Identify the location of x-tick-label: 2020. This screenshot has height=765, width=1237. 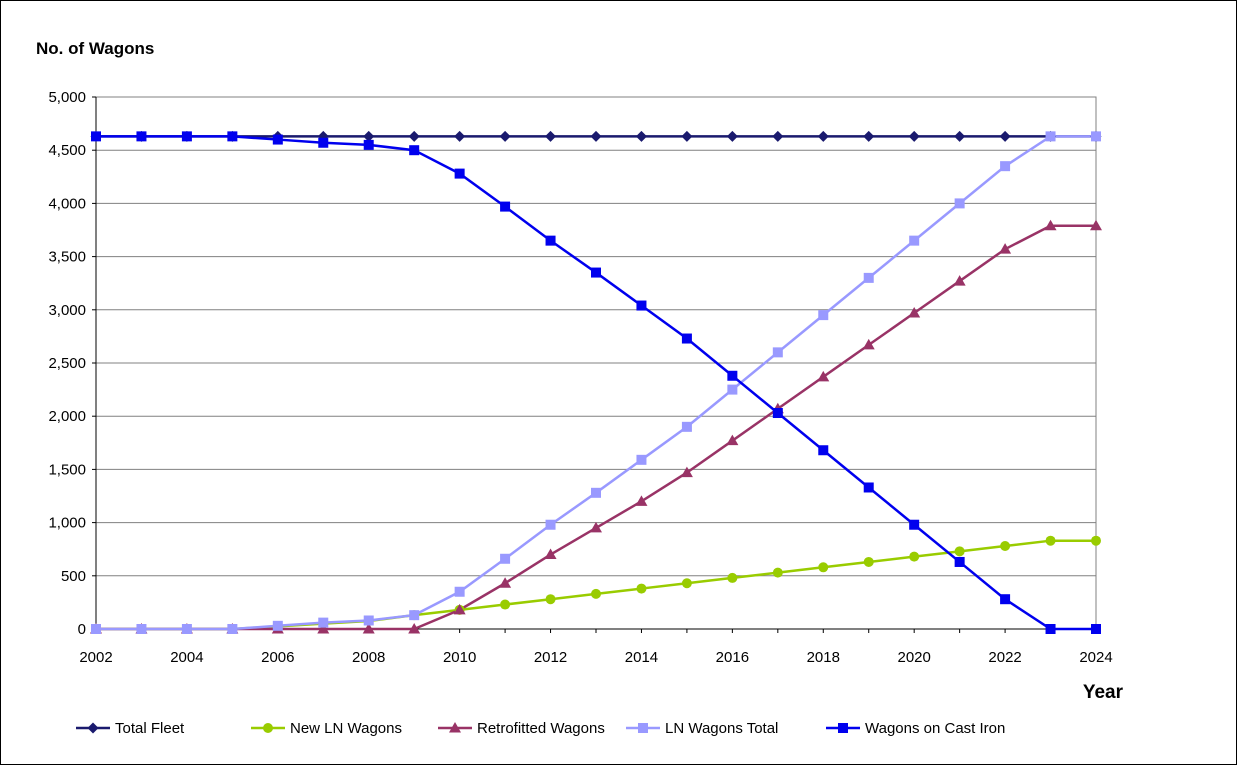
(913, 657).